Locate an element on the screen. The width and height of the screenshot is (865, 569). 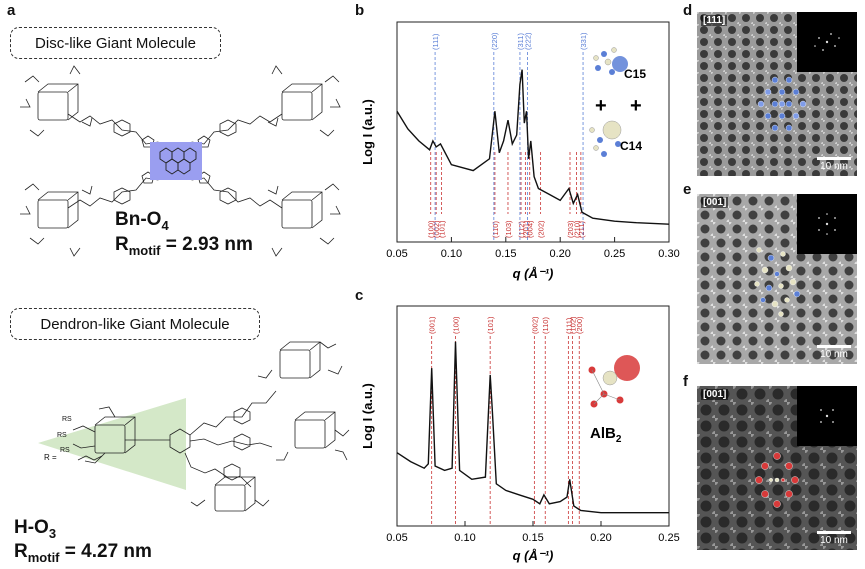
panel-letter-b: b is located at coordinates (360, 10).